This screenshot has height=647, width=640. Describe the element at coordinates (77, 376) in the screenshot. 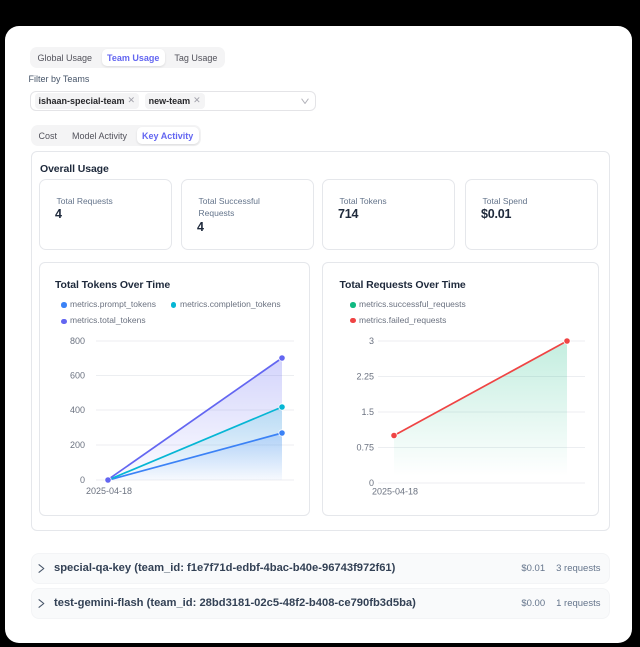

I see `svg-text: 600` at that location.